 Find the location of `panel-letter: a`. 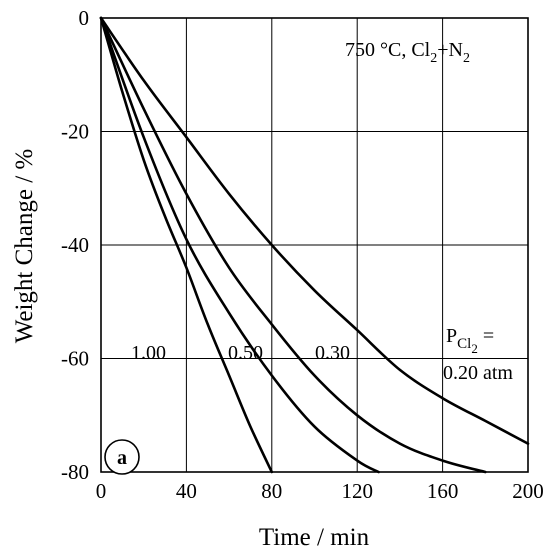

panel-letter: a is located at coordinates (122, 458).